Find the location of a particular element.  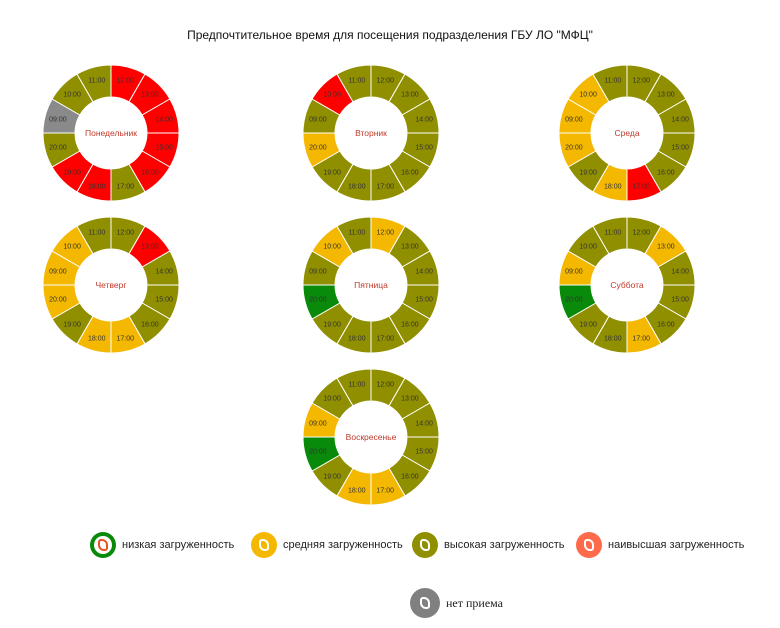

donut-day-label: Среда is located at coordinates (626, 133).